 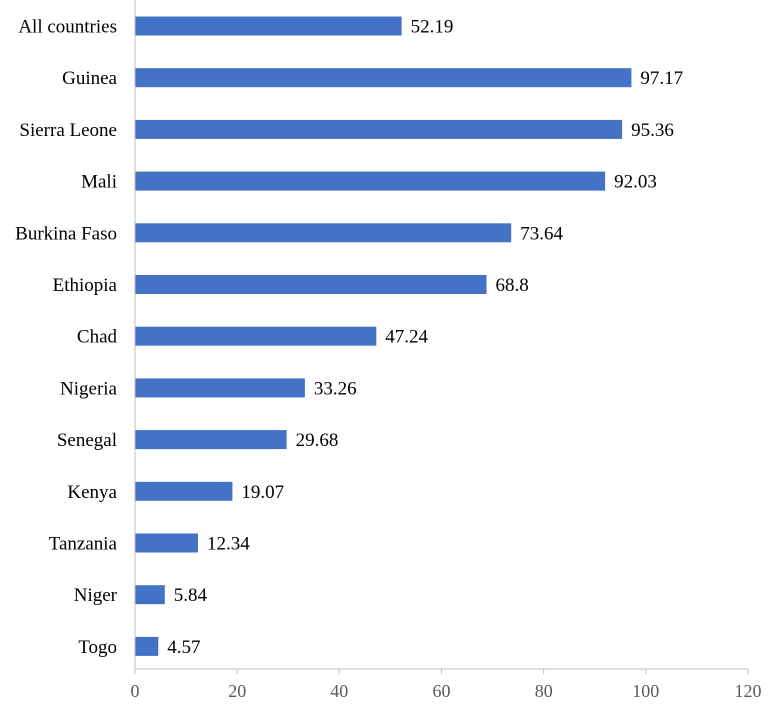 I want to click on category-label-tanzania: Tanzania, so click(x=83, y=544).